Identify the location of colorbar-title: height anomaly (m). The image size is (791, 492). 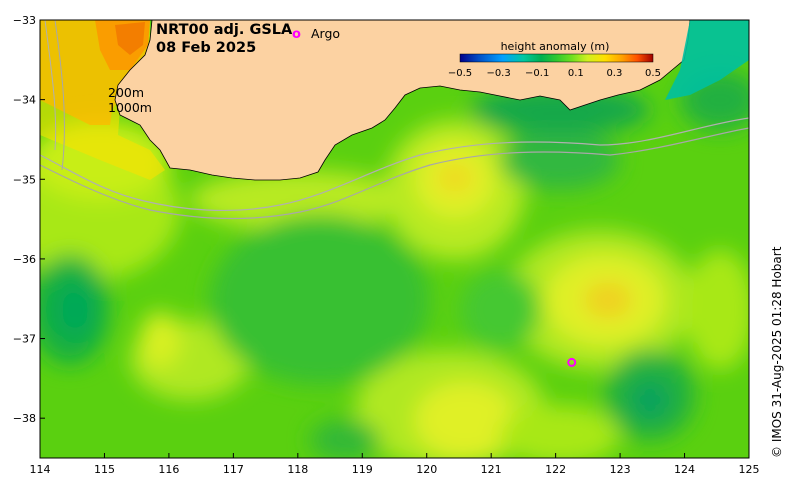
(555, 46).